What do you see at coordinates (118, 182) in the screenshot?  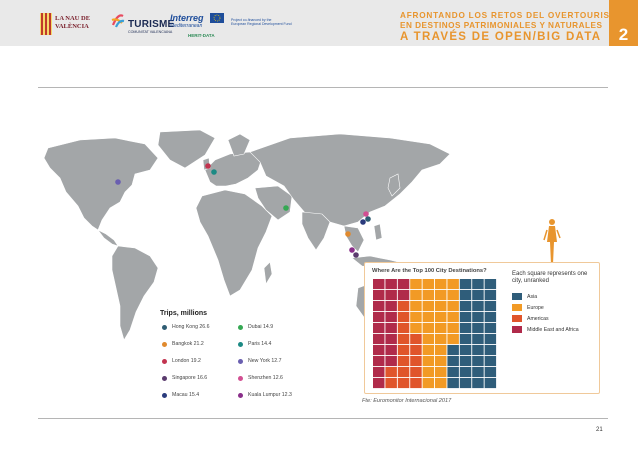 I see `marker-new-york` at bounding box center [118, 182].